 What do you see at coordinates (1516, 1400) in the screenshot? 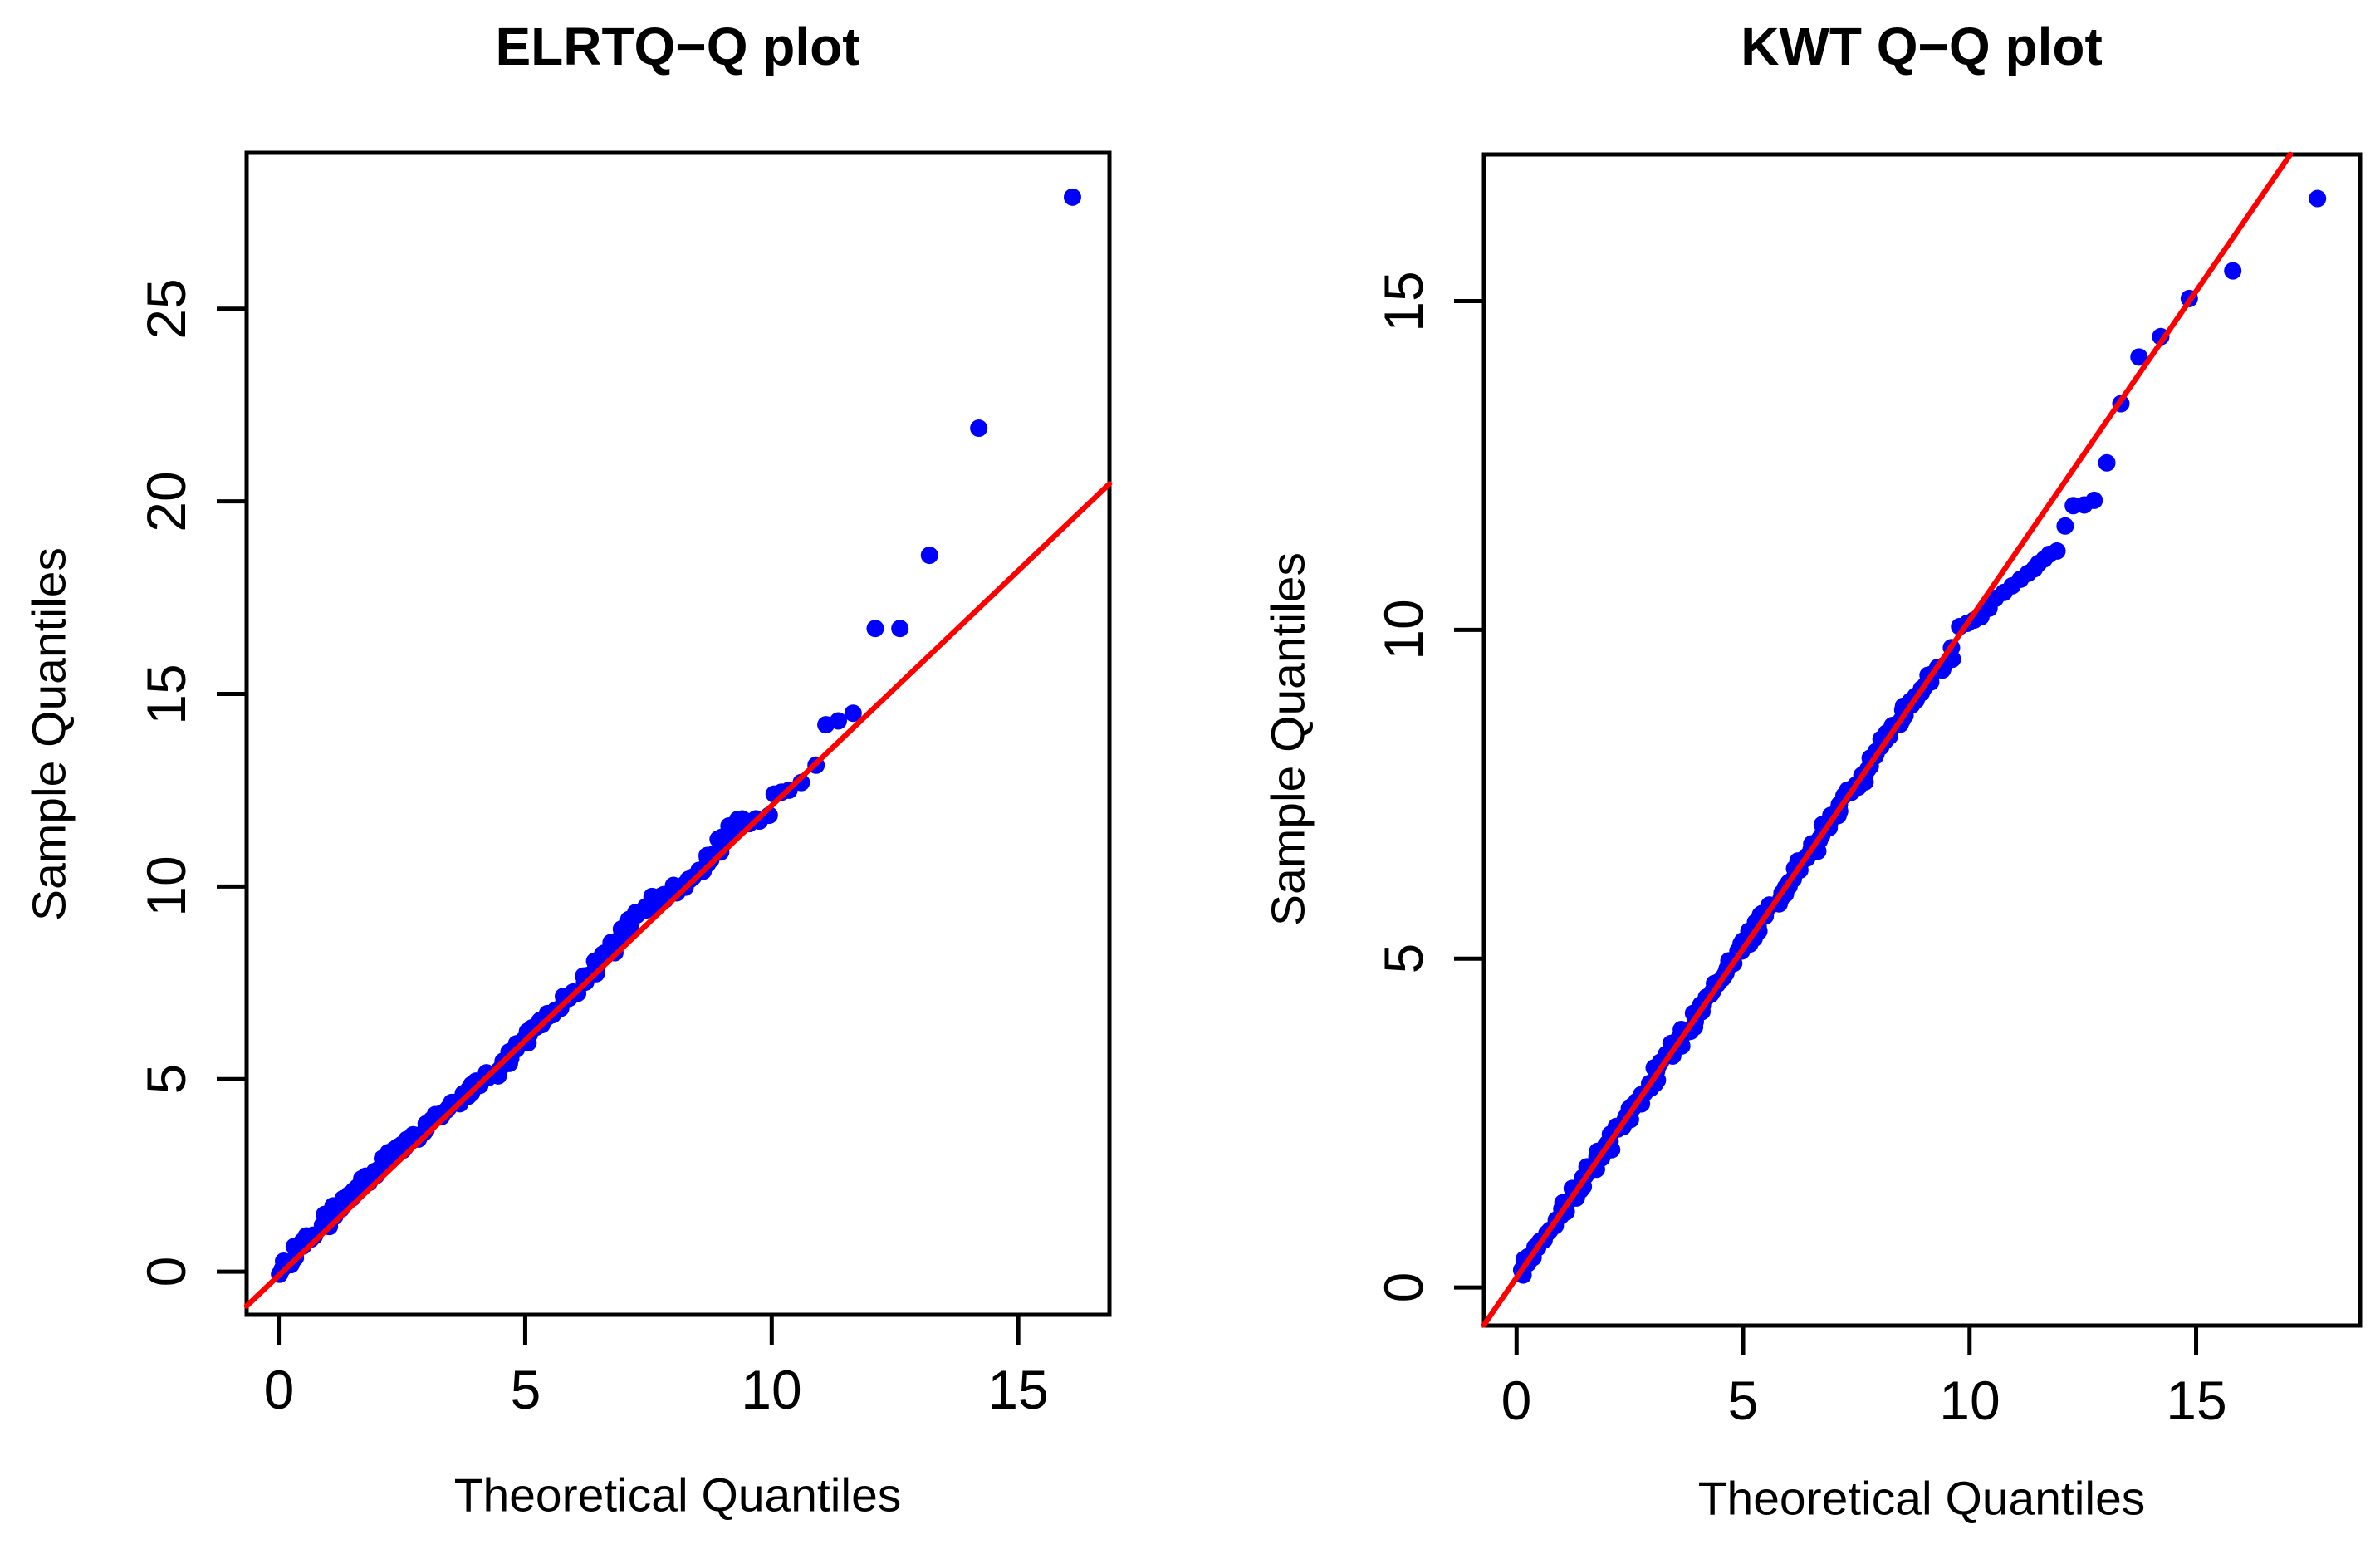
I see `right-x-tick-label-0: 0` at bounding box center [1516, 1400].